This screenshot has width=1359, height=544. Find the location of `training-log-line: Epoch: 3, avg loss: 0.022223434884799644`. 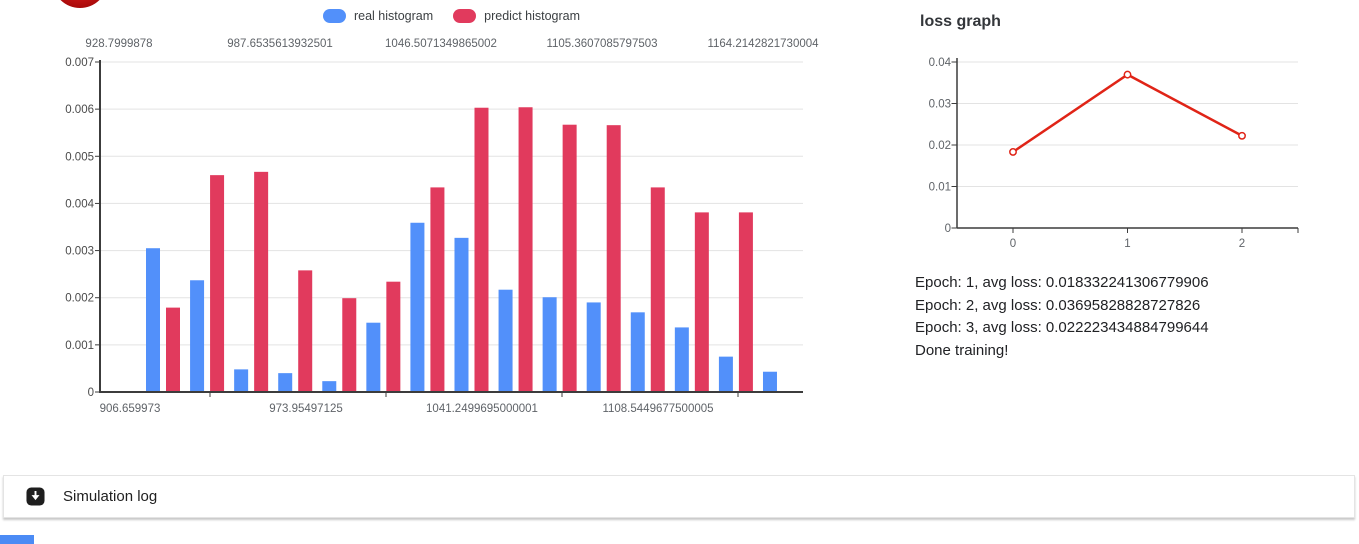

training-log-line: Epoch: 3, avg loss: 0.022223434884799644 is located at coordinates (1062, 327).